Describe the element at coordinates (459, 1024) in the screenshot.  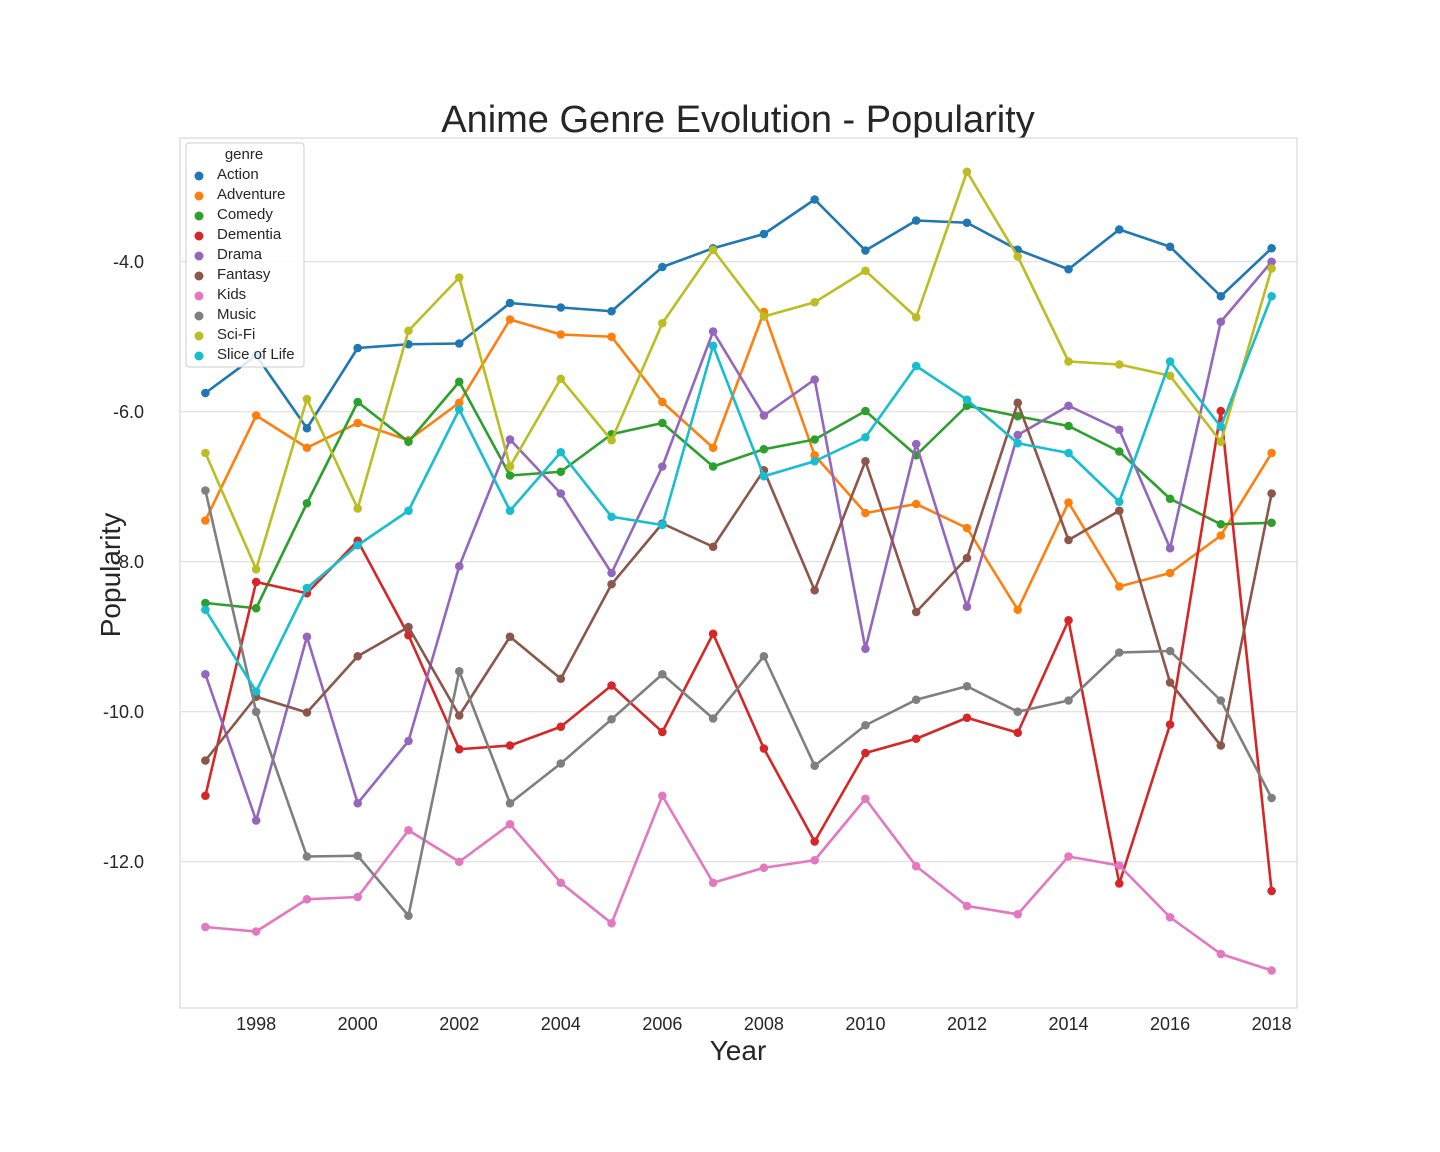
I see `x-tick-label: 2002` at that location.